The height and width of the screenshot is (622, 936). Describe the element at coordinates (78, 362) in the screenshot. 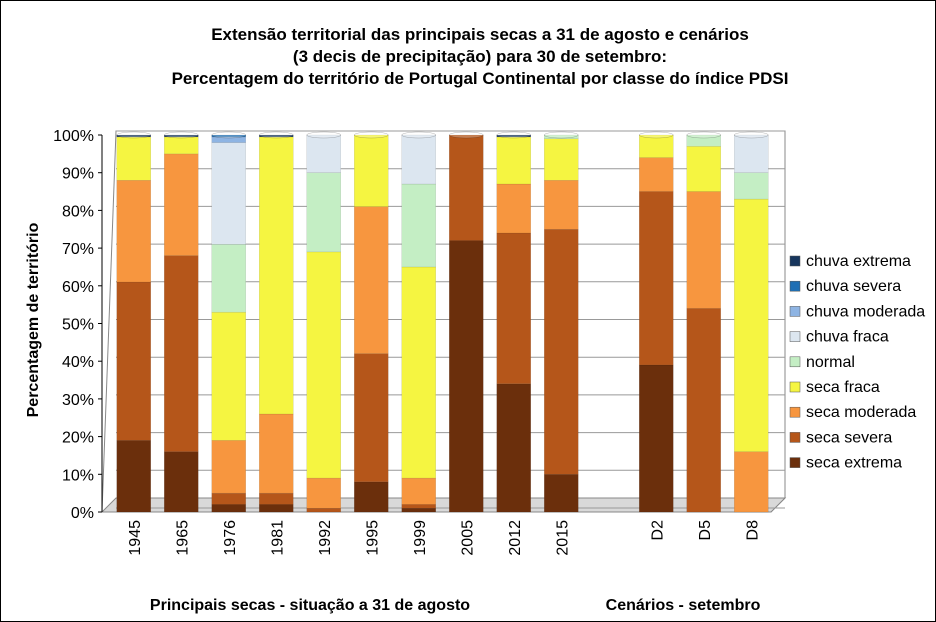

I see `y-tick-label: 40%` at that location.